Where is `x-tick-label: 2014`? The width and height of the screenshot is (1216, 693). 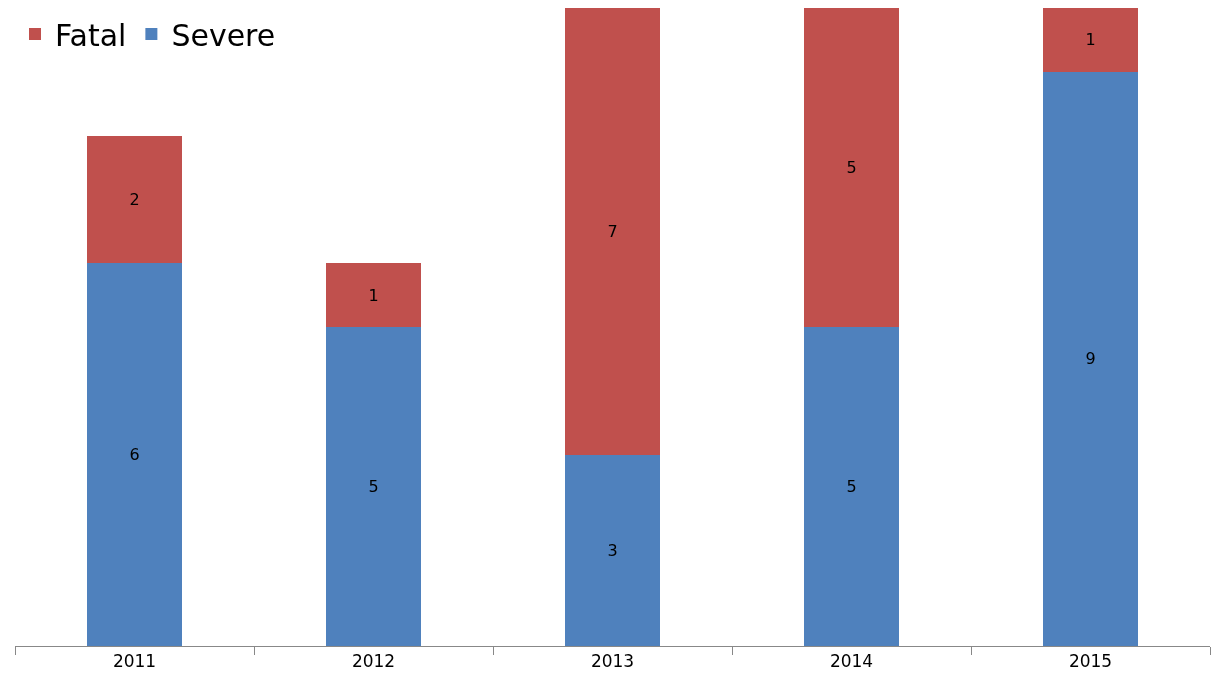
x-tick-label: 2014 is located at coordinates (851, 661).